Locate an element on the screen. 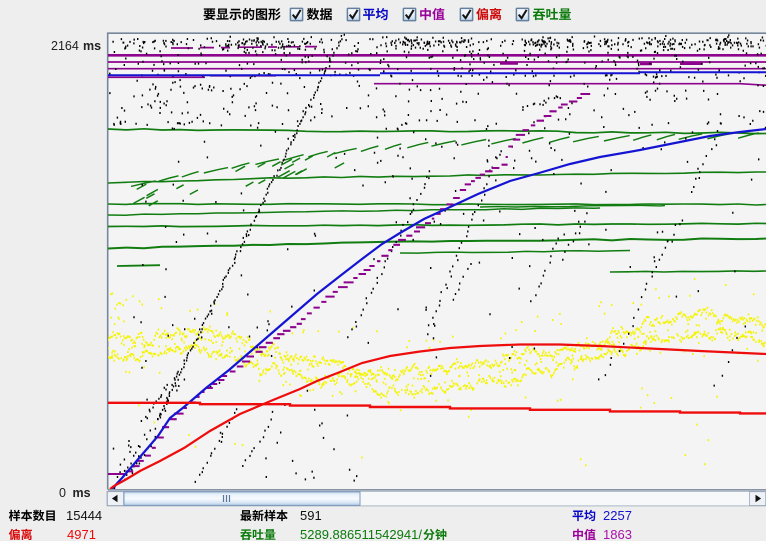 The image size is (766, 541). svg-text: 0 is located at coordinates (62, 493).